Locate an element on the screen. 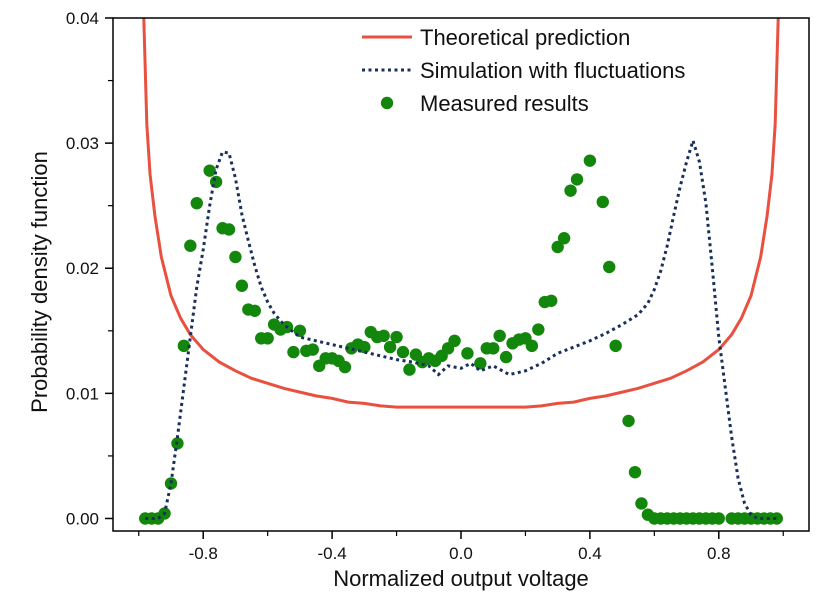 Image resolution: width=830 pixels, height=596 pixels. y-tick-label: 0.02 is located at coordinates (82, 268).